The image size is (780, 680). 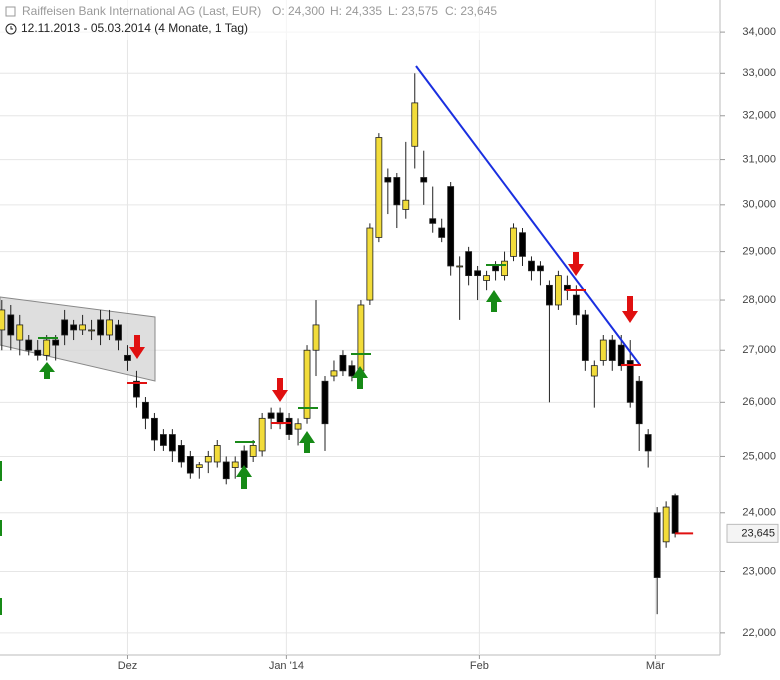 What do you see at coordinates (759, 116) in the screenshot?
I see `y-tick-label: 32,000` at bounding box center [759, 116].